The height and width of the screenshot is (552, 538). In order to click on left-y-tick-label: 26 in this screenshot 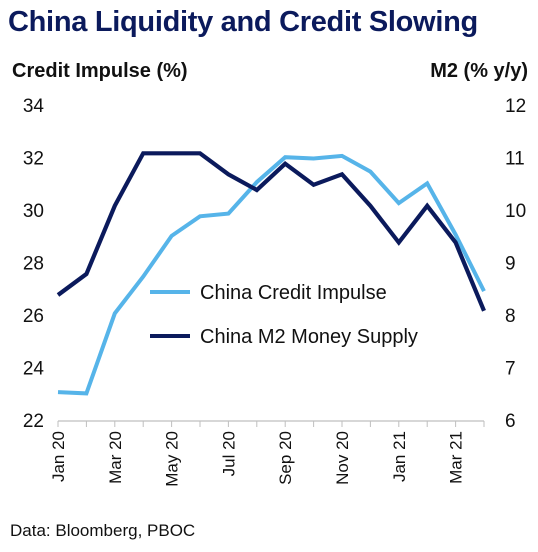, I will do `click(33, 316)`.